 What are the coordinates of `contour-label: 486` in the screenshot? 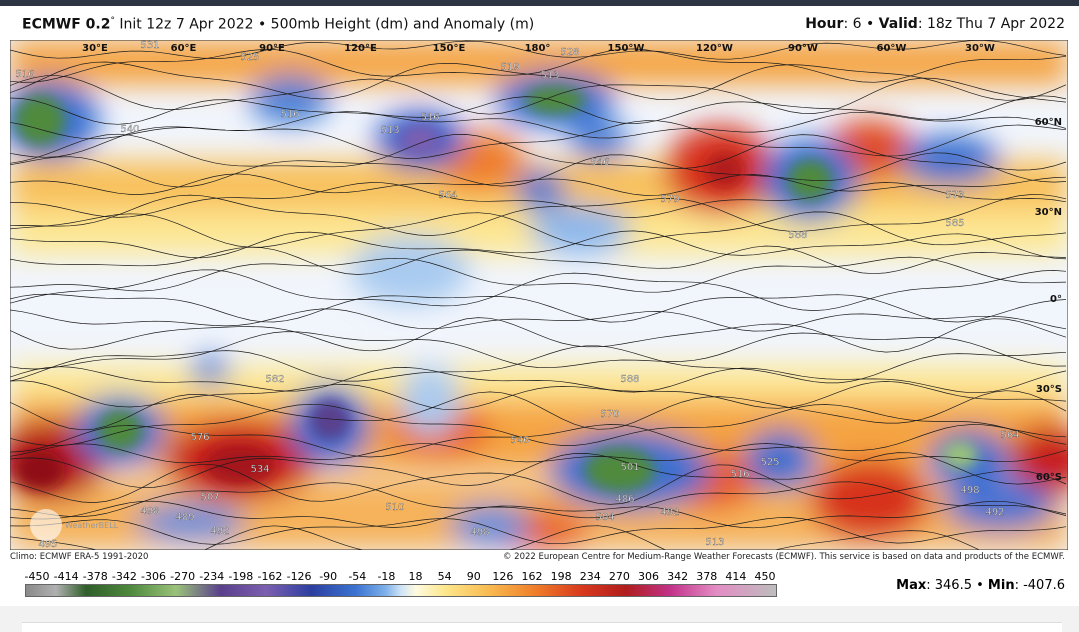 It's located at (624, 499).